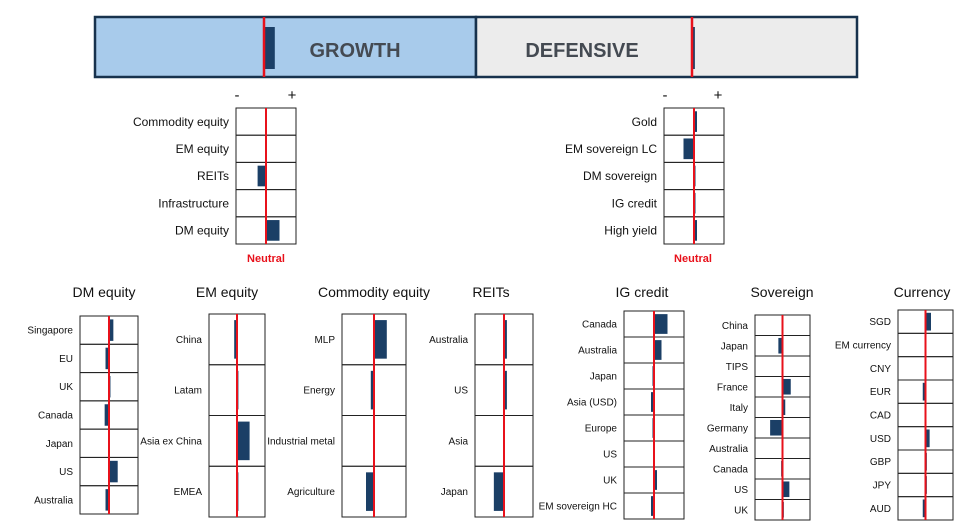  I want to click on panel-title: EM equity, so click(227, 292).